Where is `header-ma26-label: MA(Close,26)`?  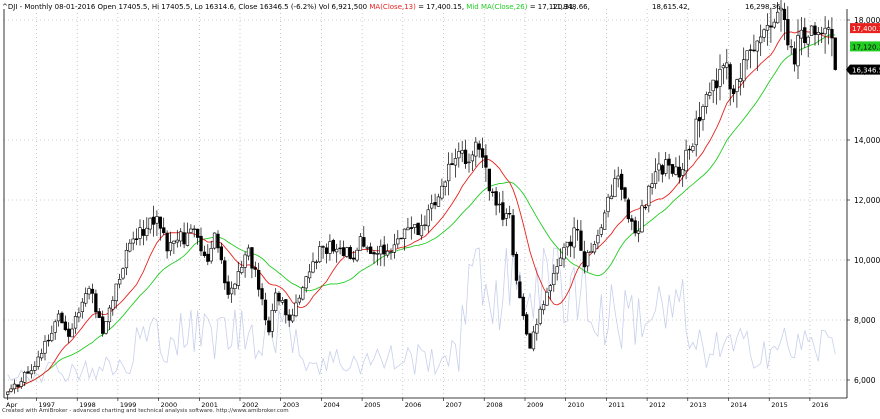 header-ma26-label: MA(Close,26) is located at coordinates (504, 7).